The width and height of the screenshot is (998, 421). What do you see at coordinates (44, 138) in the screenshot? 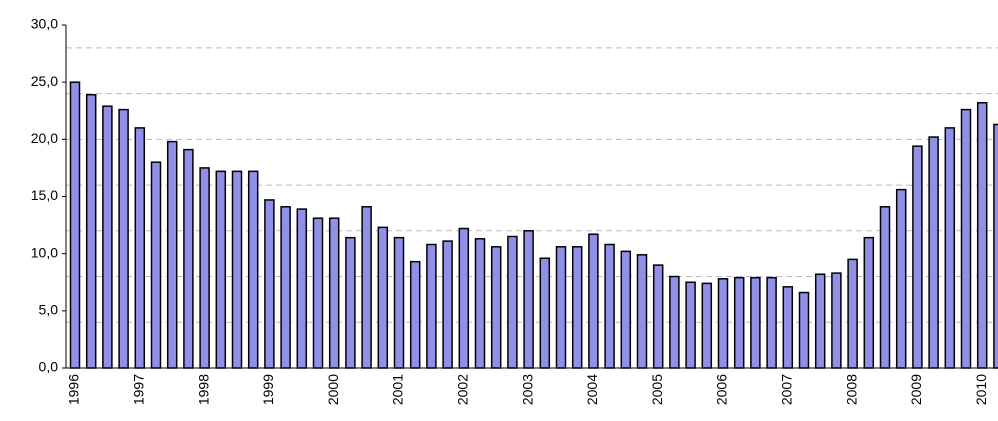
I see `y-tick-label: 20,0` at bounding box center [44, 138].